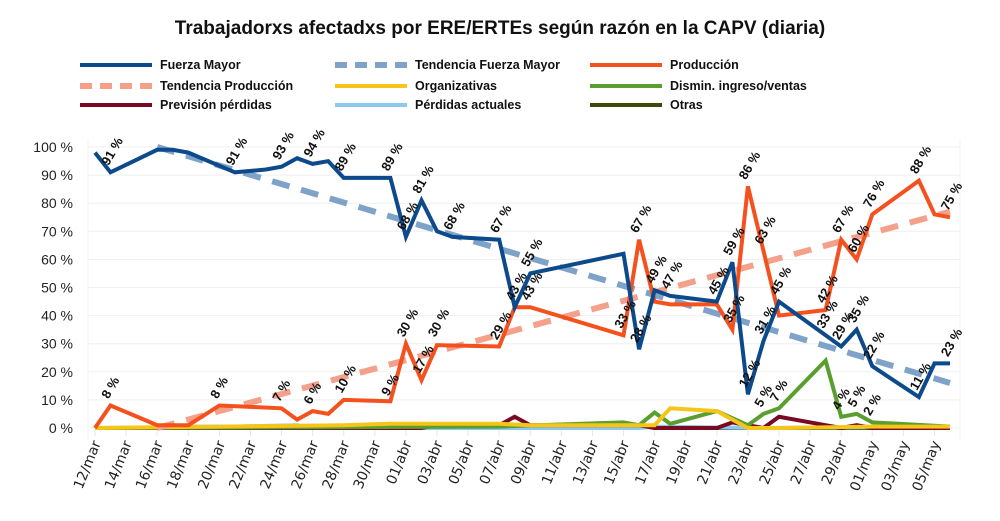 The height and width of the screenshot is (521, 1000). Describe the element at coordinates (312, 392) in the screenshot. I see `data-label: 6 %` at that location.